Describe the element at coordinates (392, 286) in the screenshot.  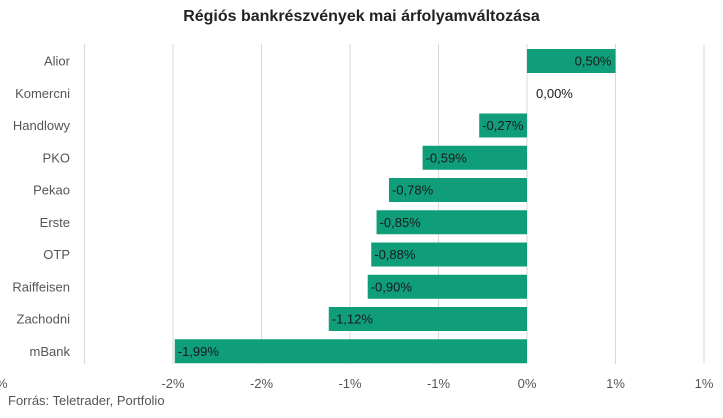
I see `data-label: -0,90%` at that location.